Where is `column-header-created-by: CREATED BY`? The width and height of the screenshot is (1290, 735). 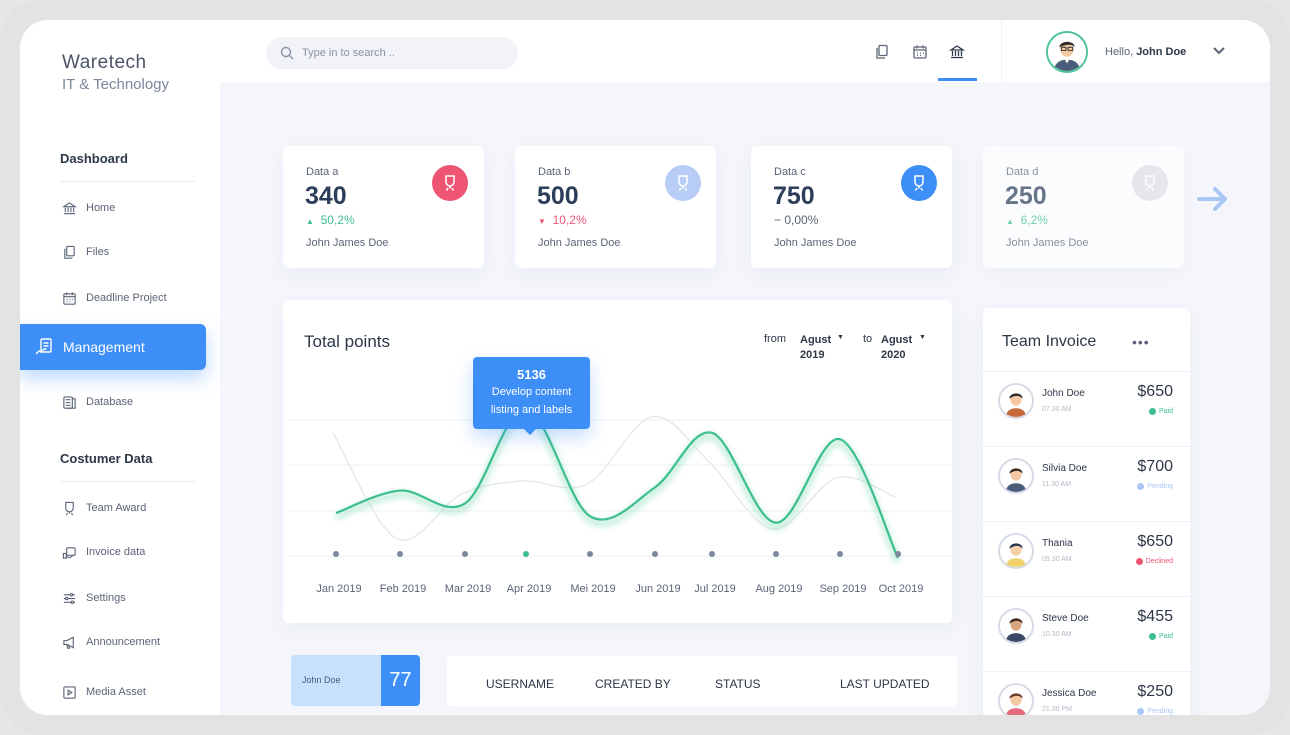 column-header-created-by: CREATED BY is located at coordinates (633, 684).